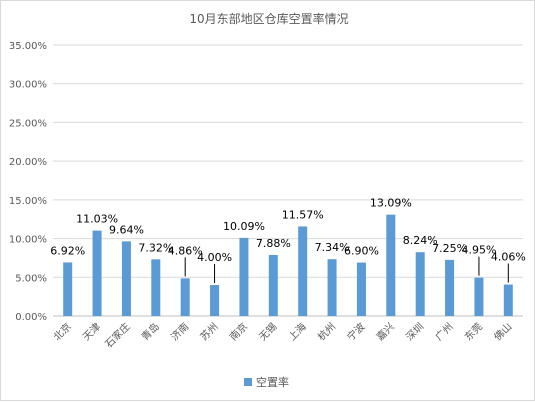 The image size is (535, 402). I want to click on y-tick-label: 35.00%, so click(28, 46).